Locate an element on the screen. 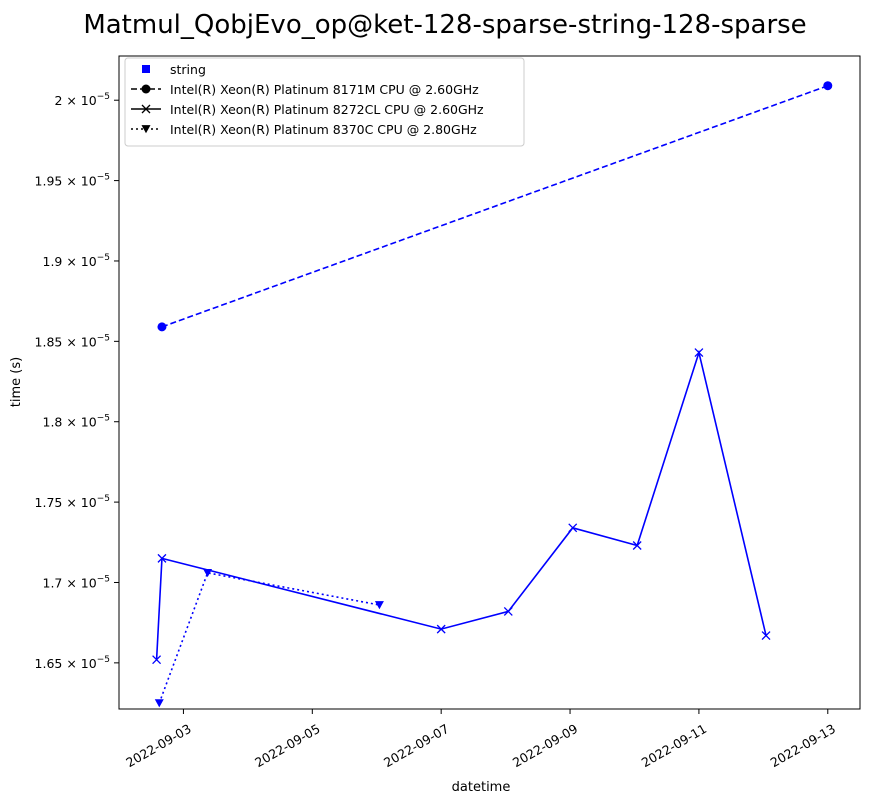 The image size is (883, 803). y-tick-label-8: 2 × 10⁻⁵ is located at coordinates (82, 100).